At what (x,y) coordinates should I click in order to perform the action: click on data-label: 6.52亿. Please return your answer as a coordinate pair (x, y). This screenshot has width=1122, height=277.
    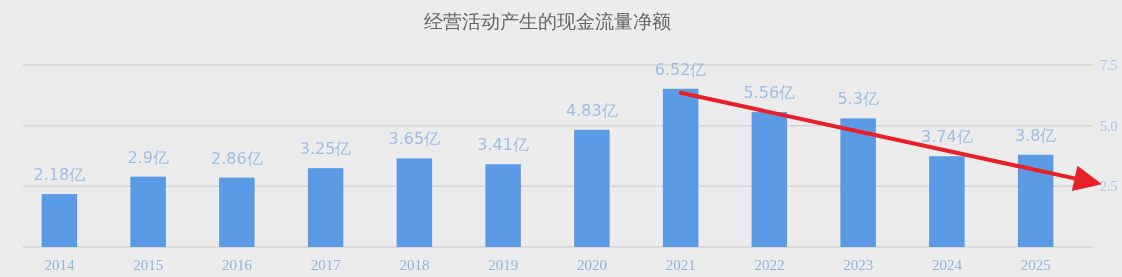
    Looking at the image, I should click on (680, 69).